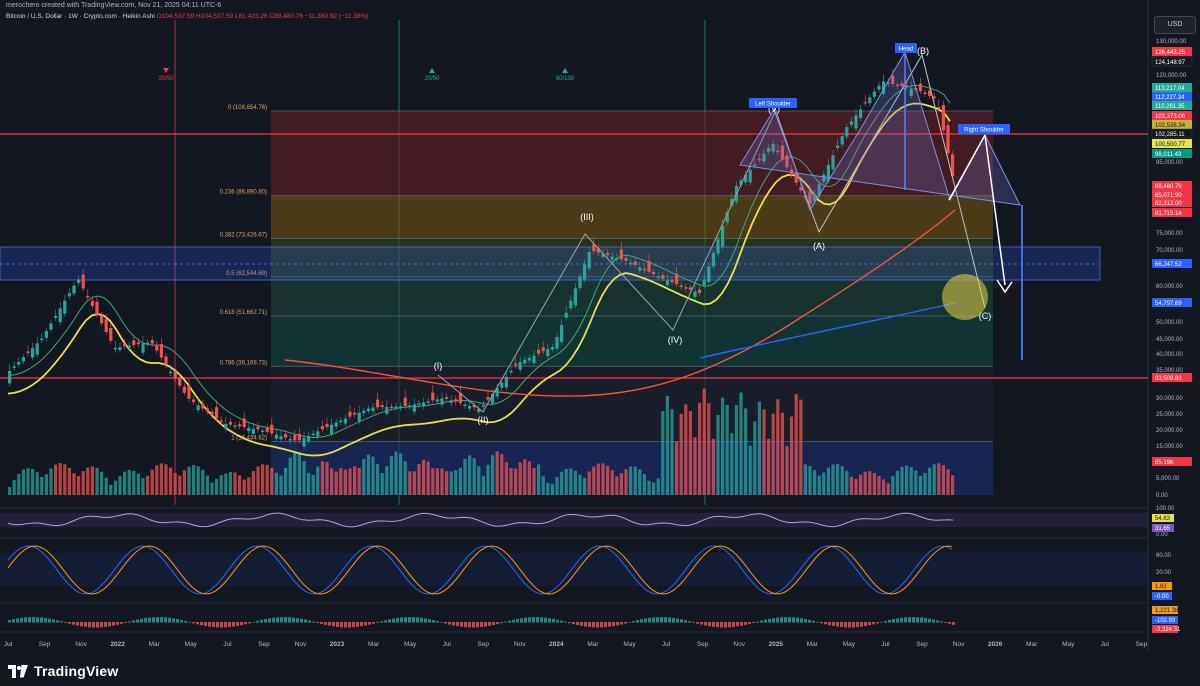  What do you see at coordinates (1165, 509) in the screenshot?
I see `rsi-tick-100: 100.00` at bounding box center [1165, 509].